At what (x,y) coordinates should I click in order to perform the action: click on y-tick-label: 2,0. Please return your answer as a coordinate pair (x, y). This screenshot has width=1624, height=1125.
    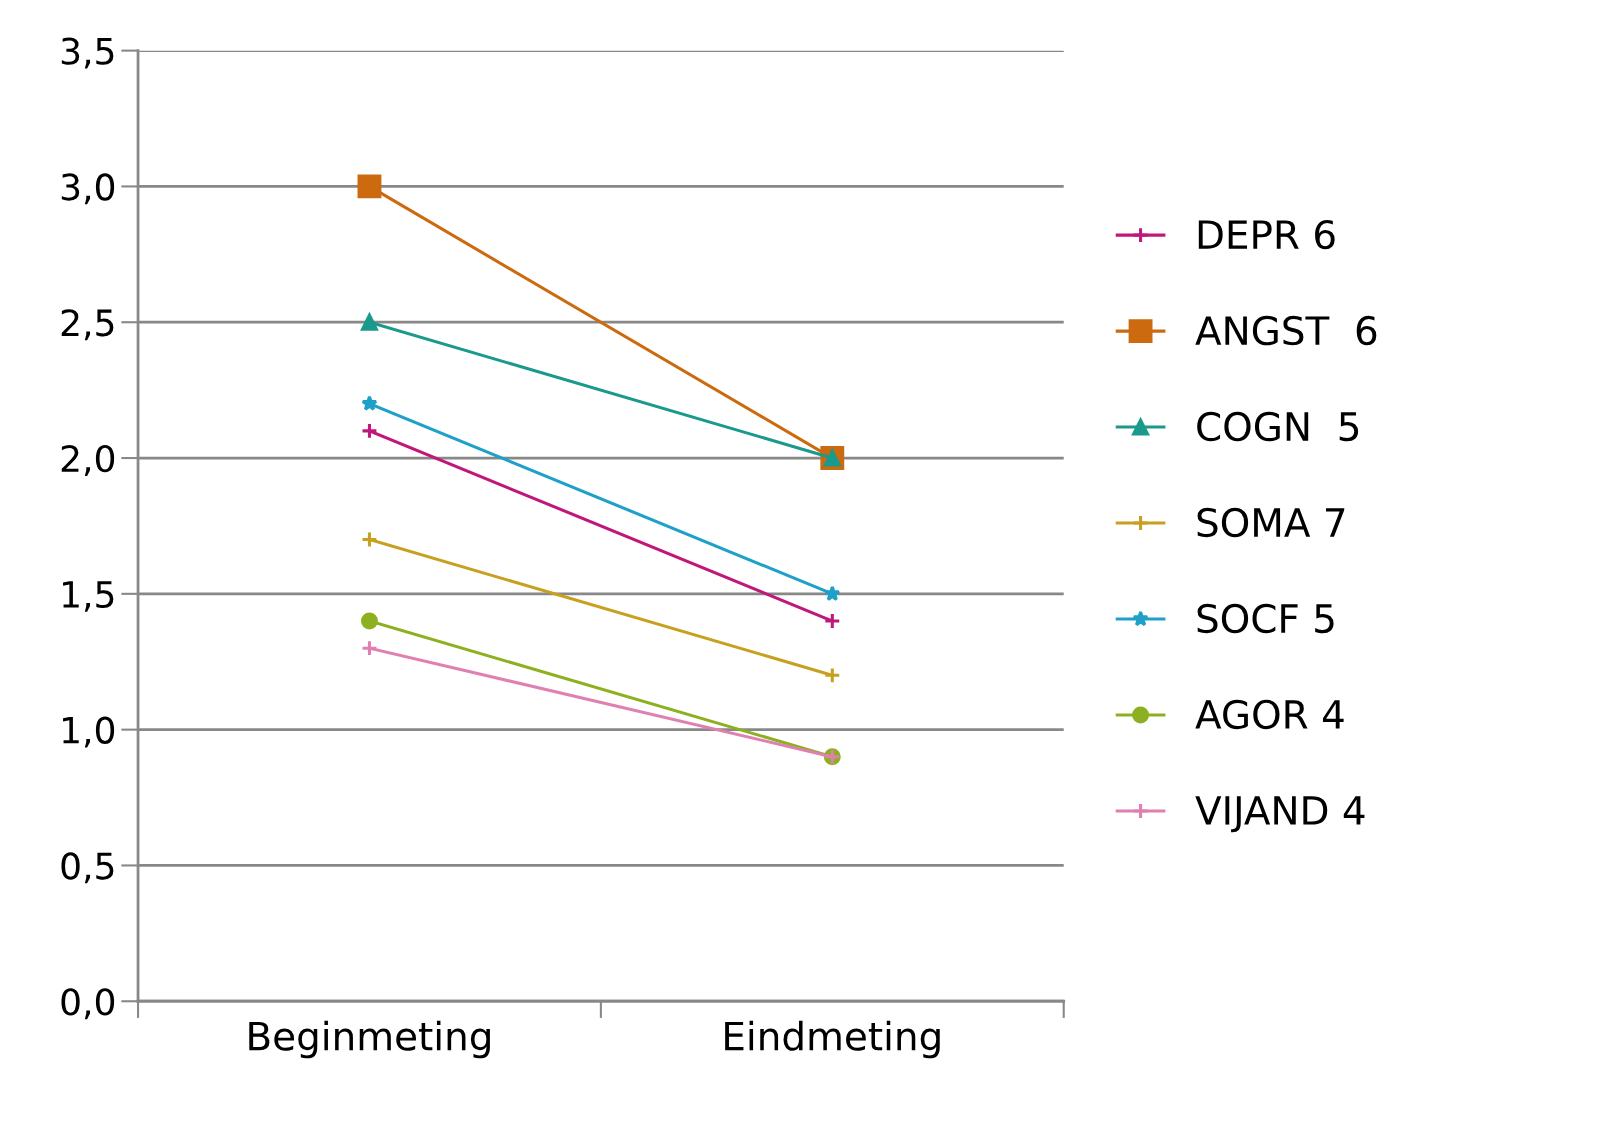
    Looking at the image, I should click on (88, 460).